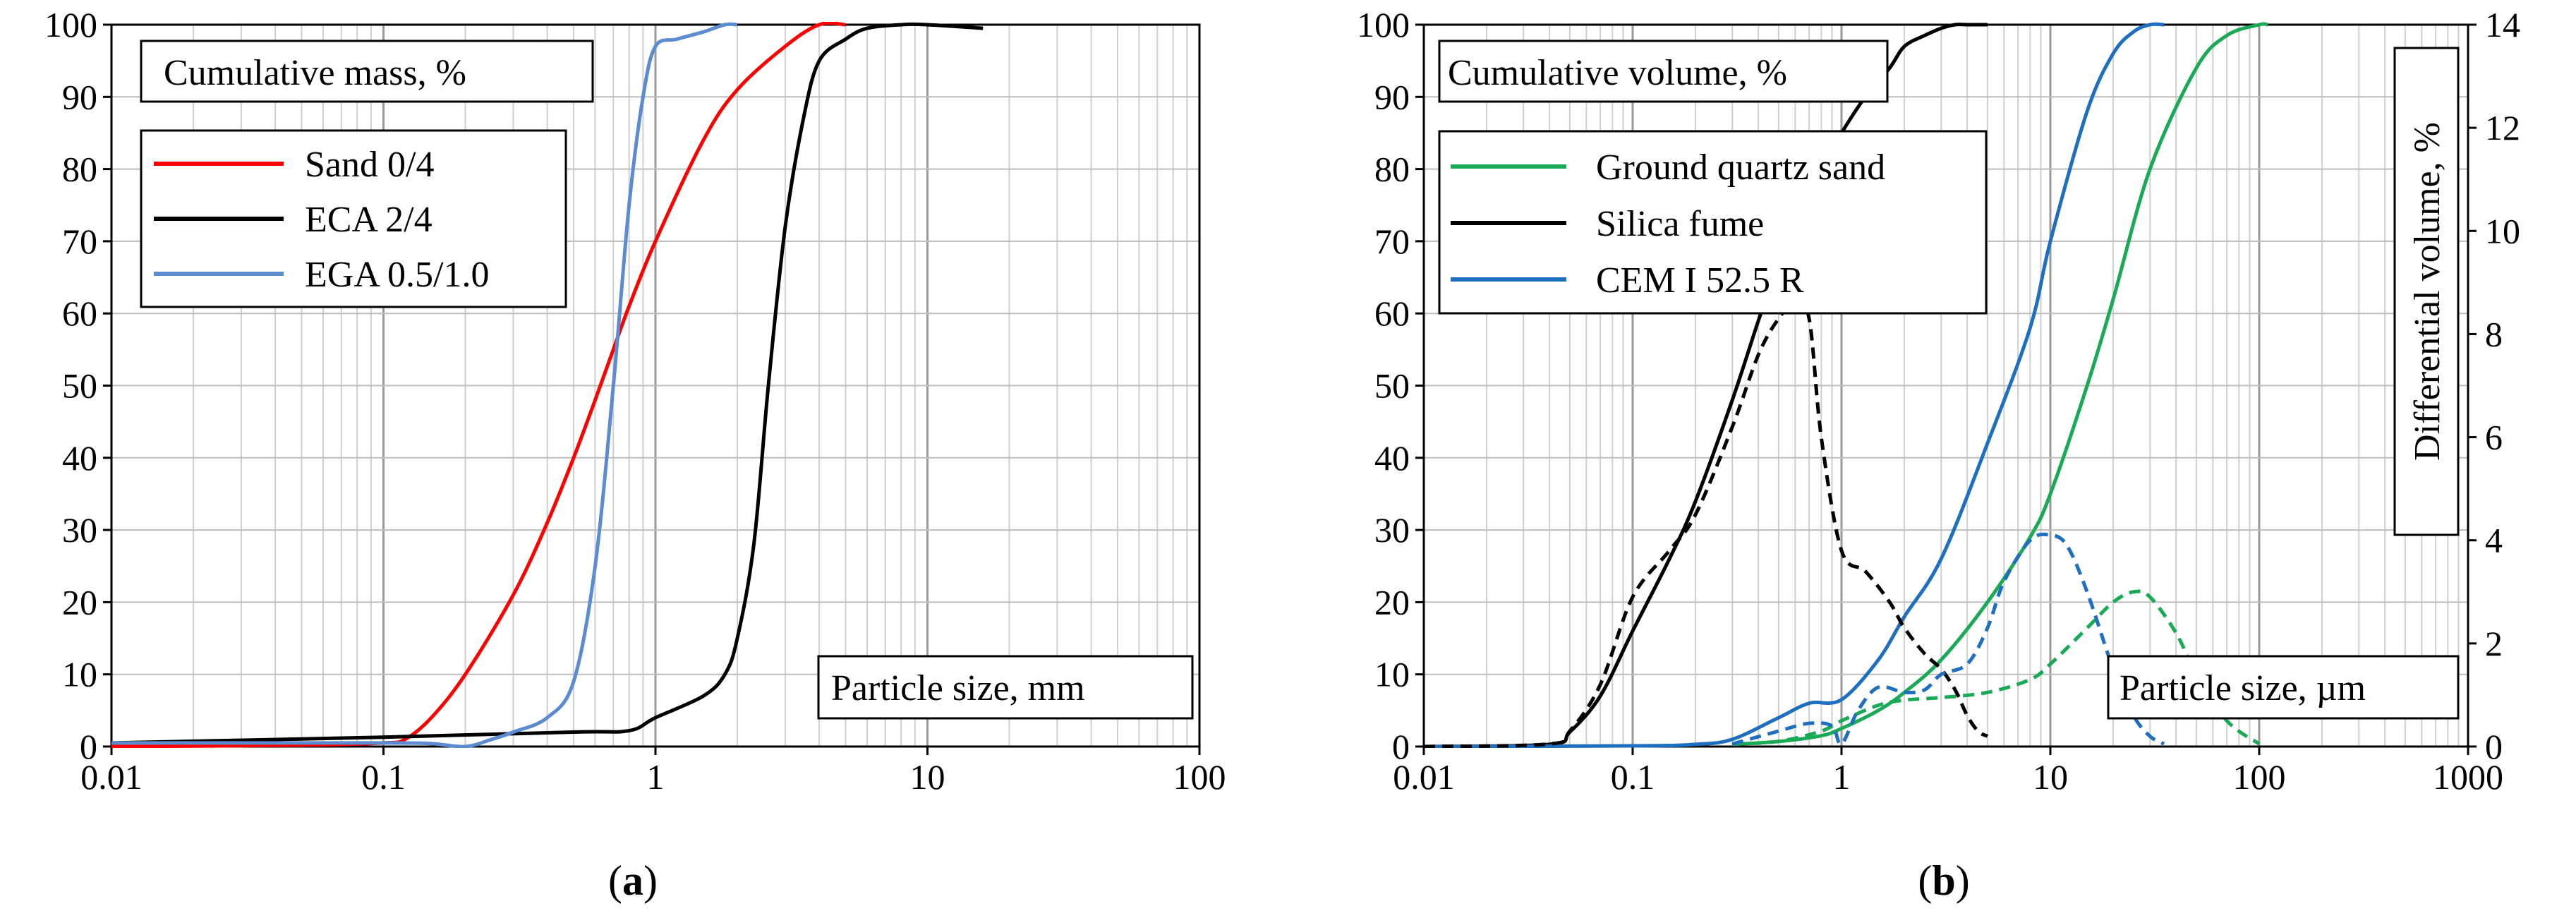  Describe the element at coordinates (384, 777) in the screenshot. I see `a-x-tick-label: 0.1` at that location.